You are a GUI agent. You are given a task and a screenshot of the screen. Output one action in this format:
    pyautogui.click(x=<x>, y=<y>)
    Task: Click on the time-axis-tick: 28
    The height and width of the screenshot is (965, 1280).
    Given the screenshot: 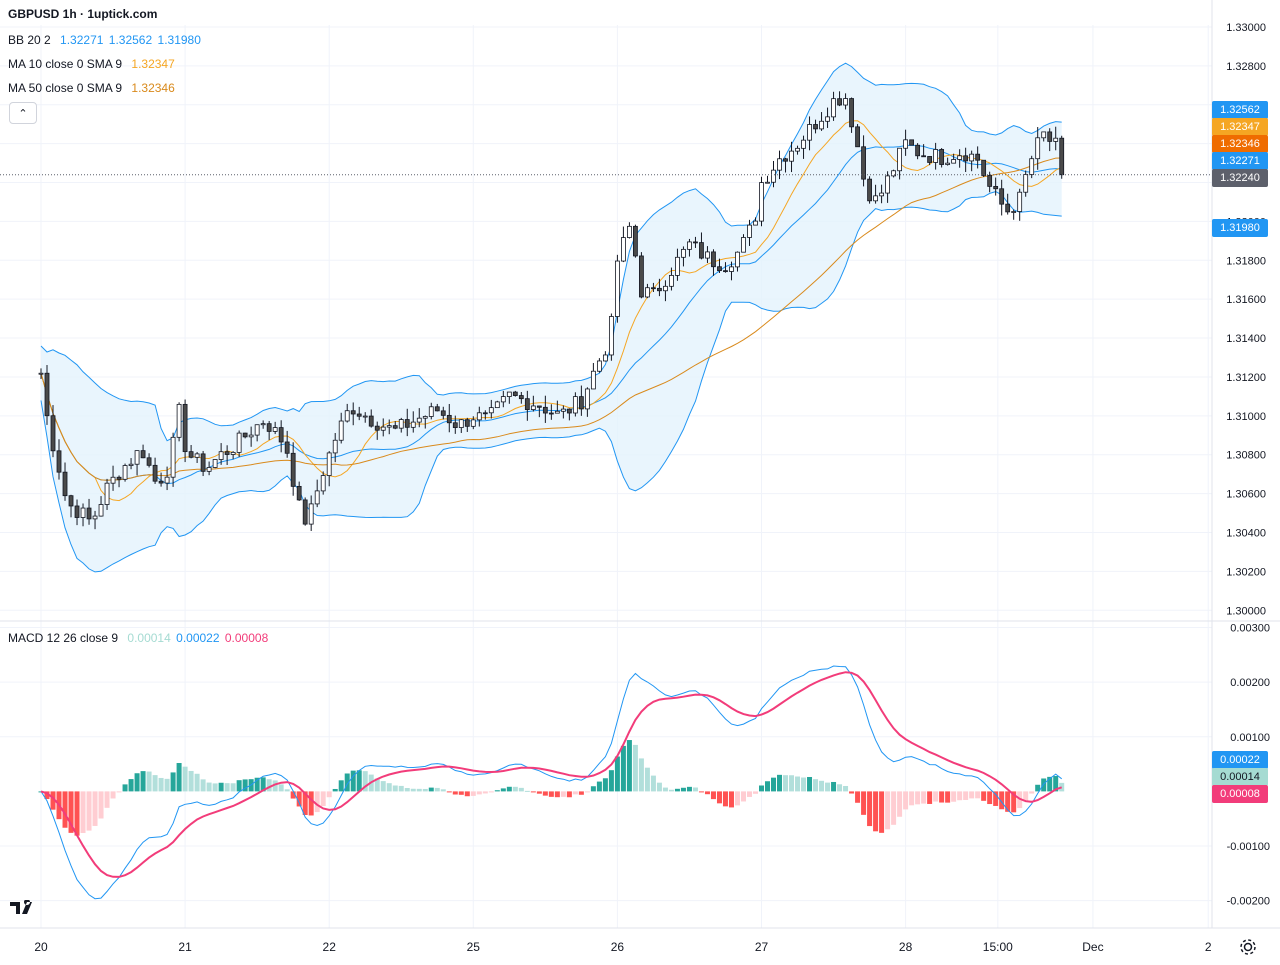 What is the action you would take?
    pyautogui.click(x=906, y=947)
    